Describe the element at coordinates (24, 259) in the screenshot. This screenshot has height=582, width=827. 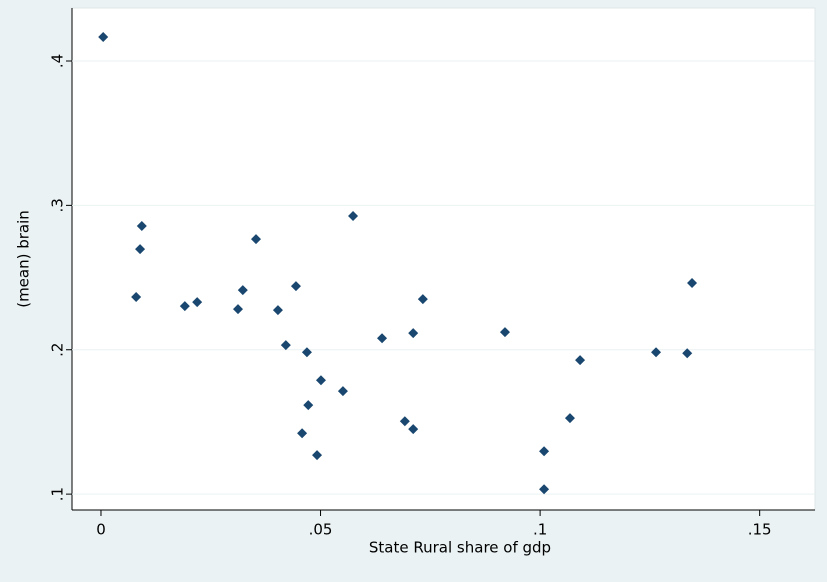
I see `y-axis-title: (mean) brain` at that location.